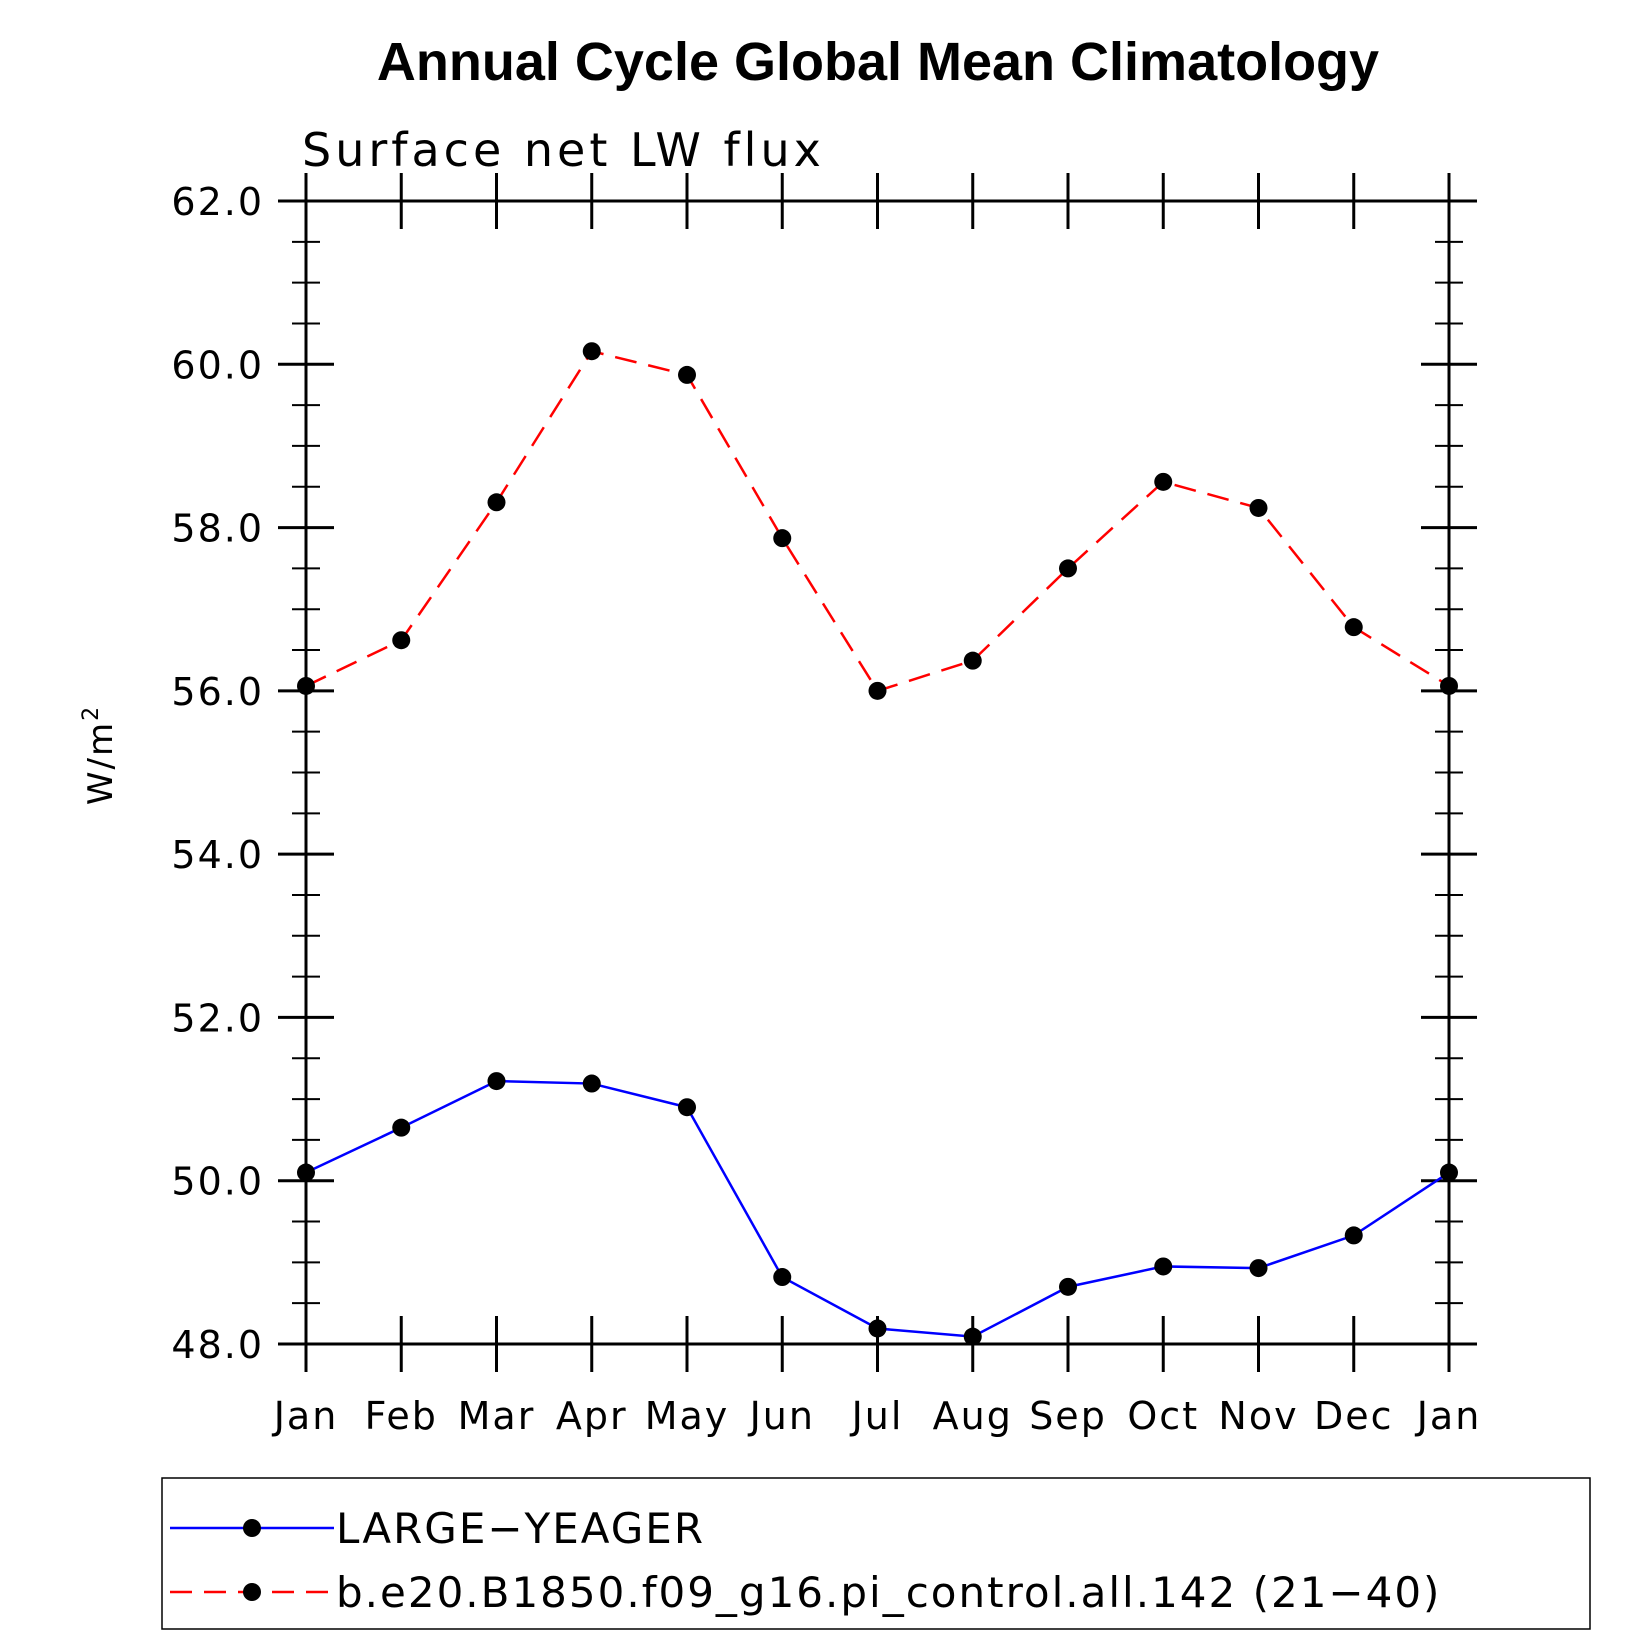  What do you see at coordinates (217, 1182) in the screenshot?
I see `y-tick-label: 50.0` at bounding box center [217, 1182].